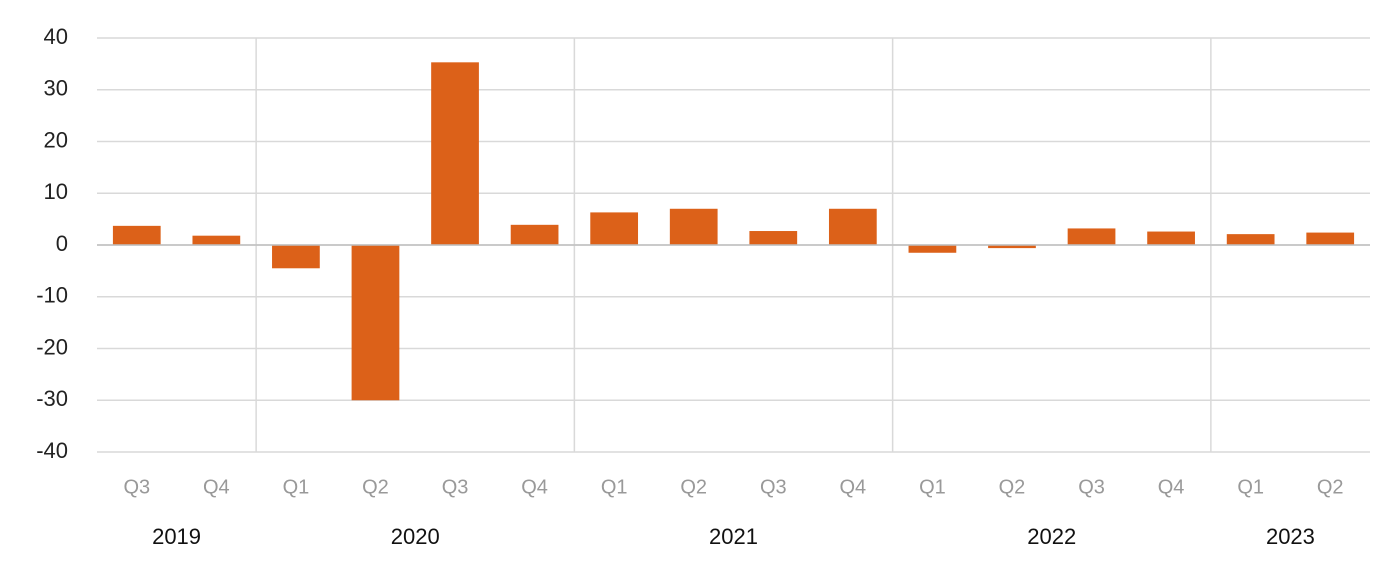 The image size is (1400, 572). What do you see at coordinates (56, 88) in the screenshot?
I see `y-tick-label: 30` at bounding box center [56, 88].